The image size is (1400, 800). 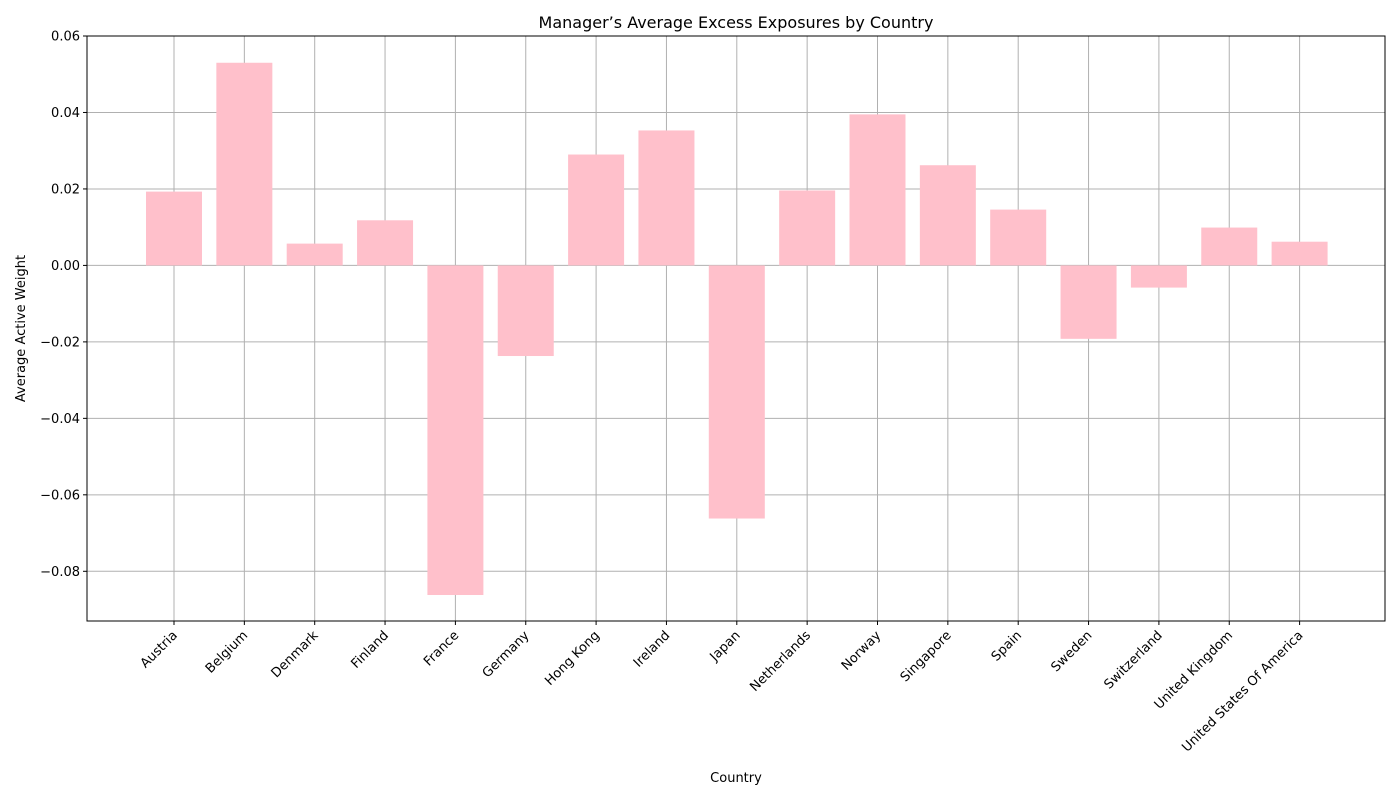 I want to click on y-tick-label: 0.02, so click(x=65, y=189).